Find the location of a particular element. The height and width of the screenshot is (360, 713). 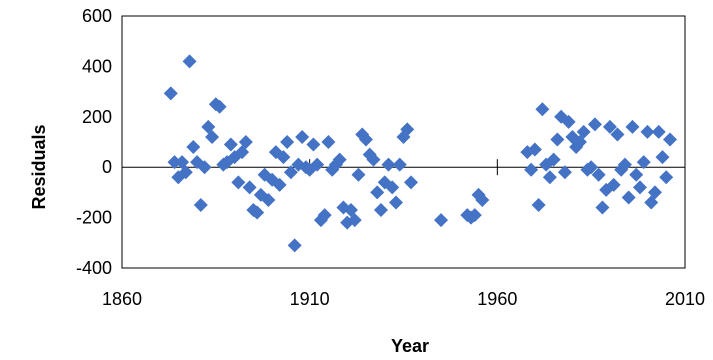

y-tick-label: 0 is located at coordinates (107, 167).